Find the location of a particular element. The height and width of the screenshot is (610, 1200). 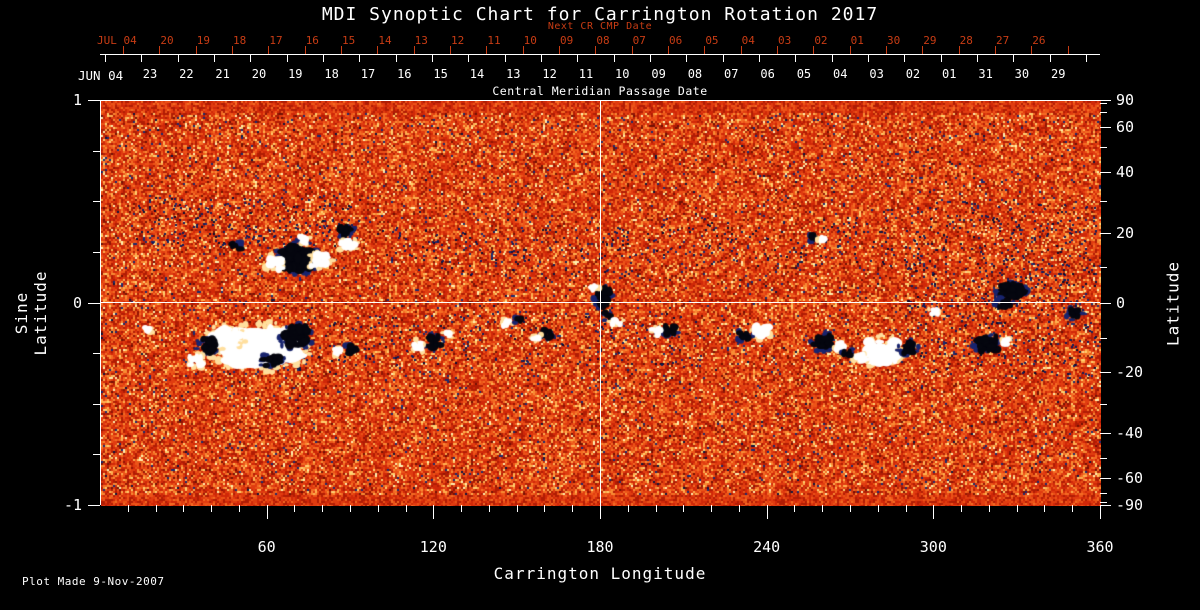

equator-grid-line is located at coordinates (600, 302).